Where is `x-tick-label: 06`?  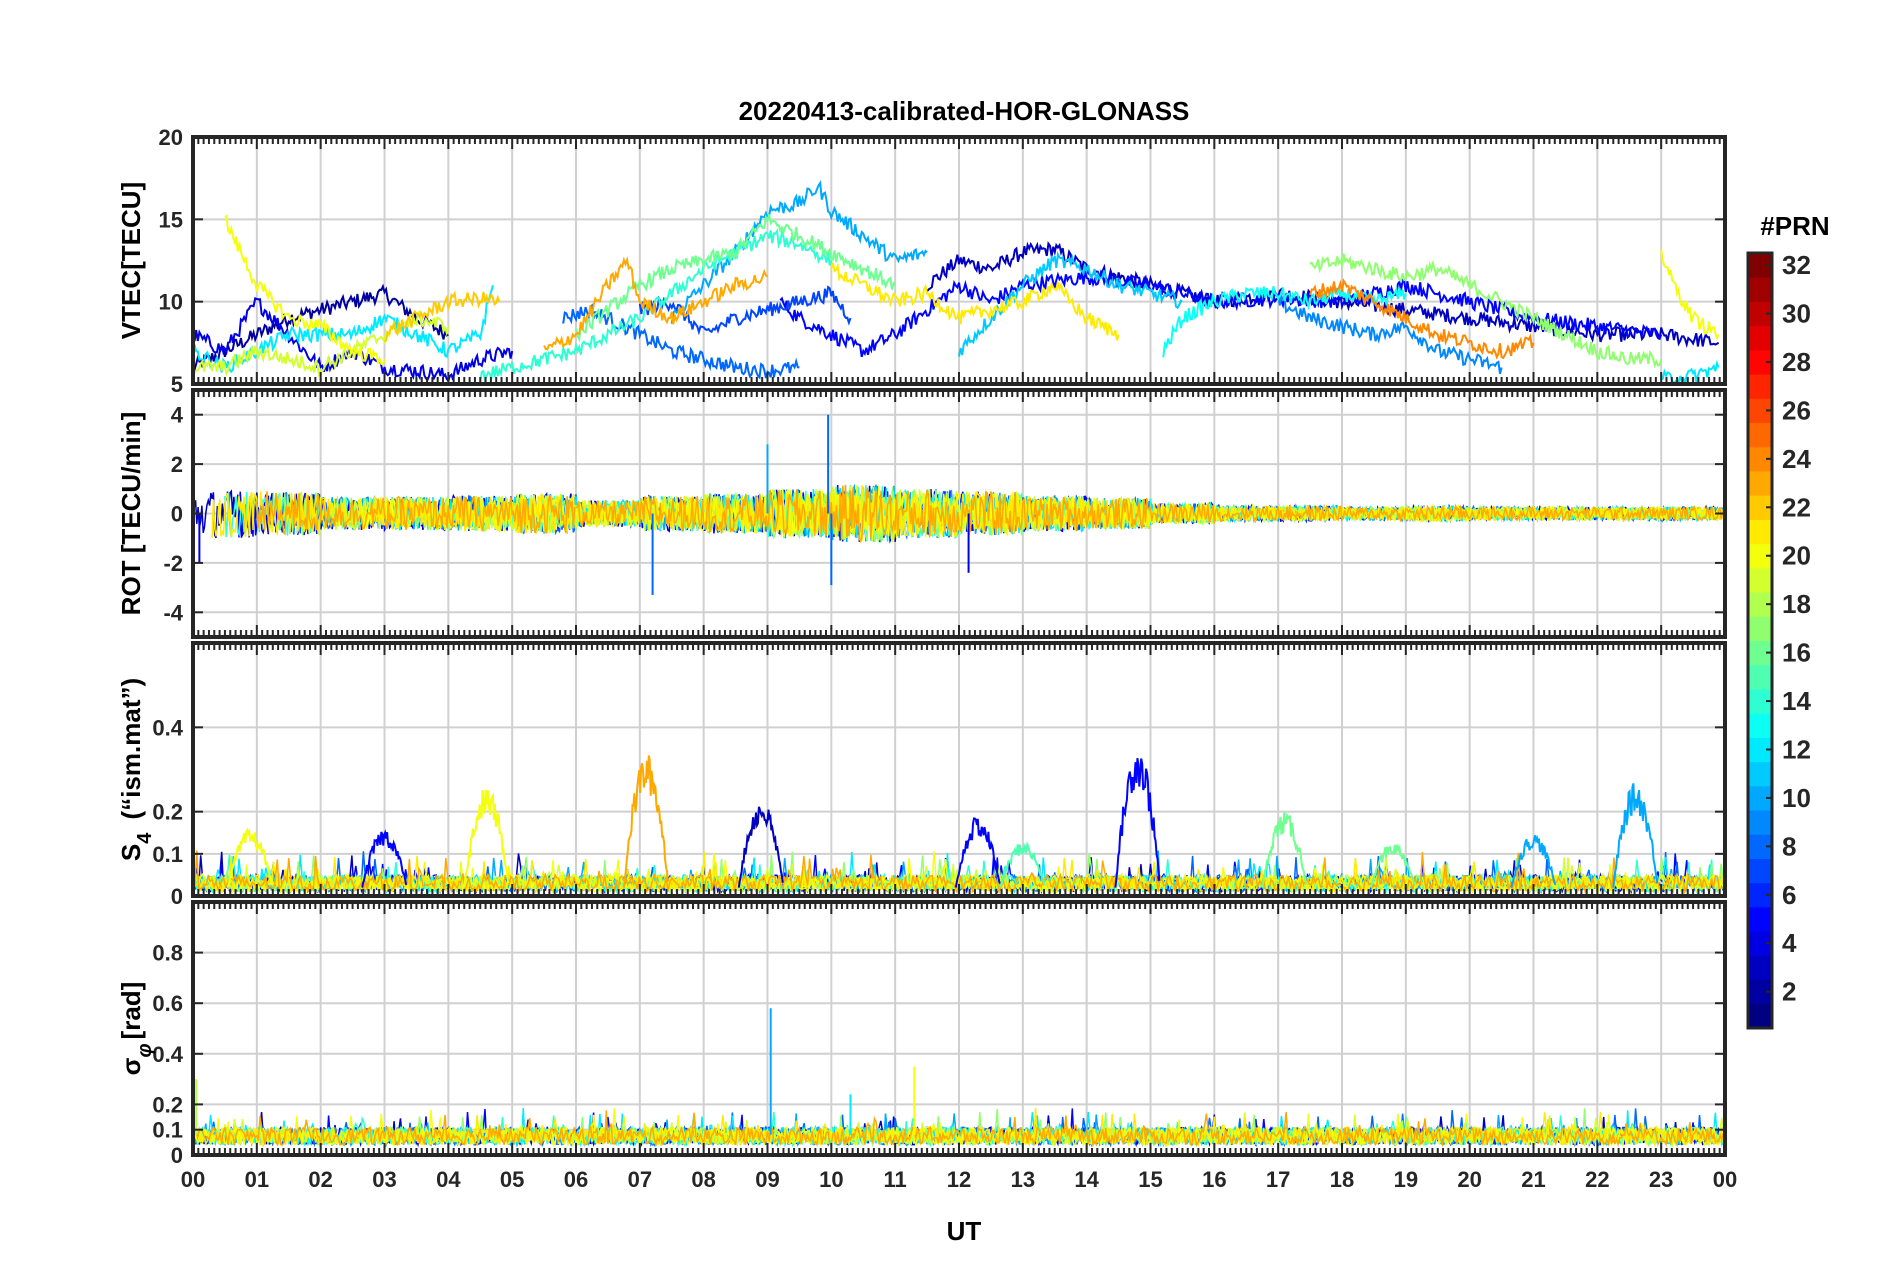 x-tick-label: 06 is located at coordinates (576, 1179).